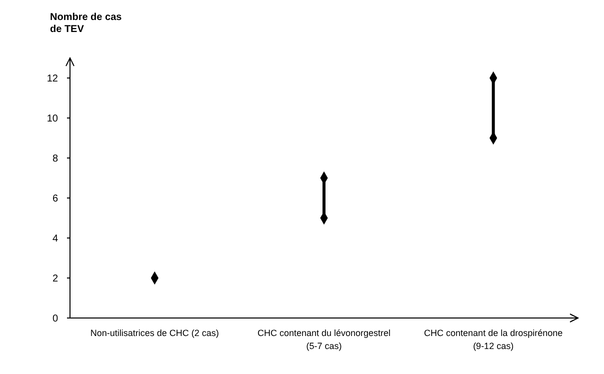 This screenshot has height=374, width=604. What do you see at coordinates (55, 279) in the screenshot?
I see `y-tick-label: 2` at bounding box center [55, 279].